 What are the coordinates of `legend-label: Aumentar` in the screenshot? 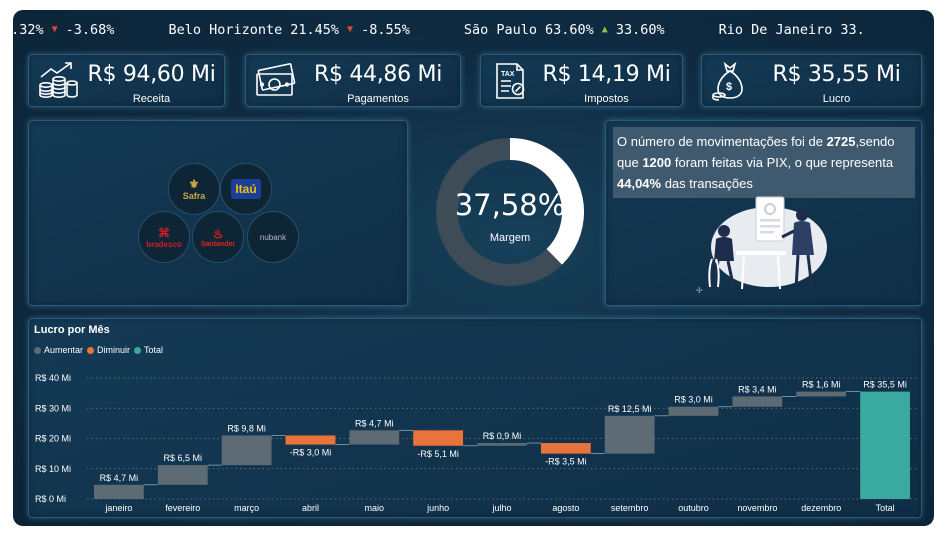 It's located at (64, 350).